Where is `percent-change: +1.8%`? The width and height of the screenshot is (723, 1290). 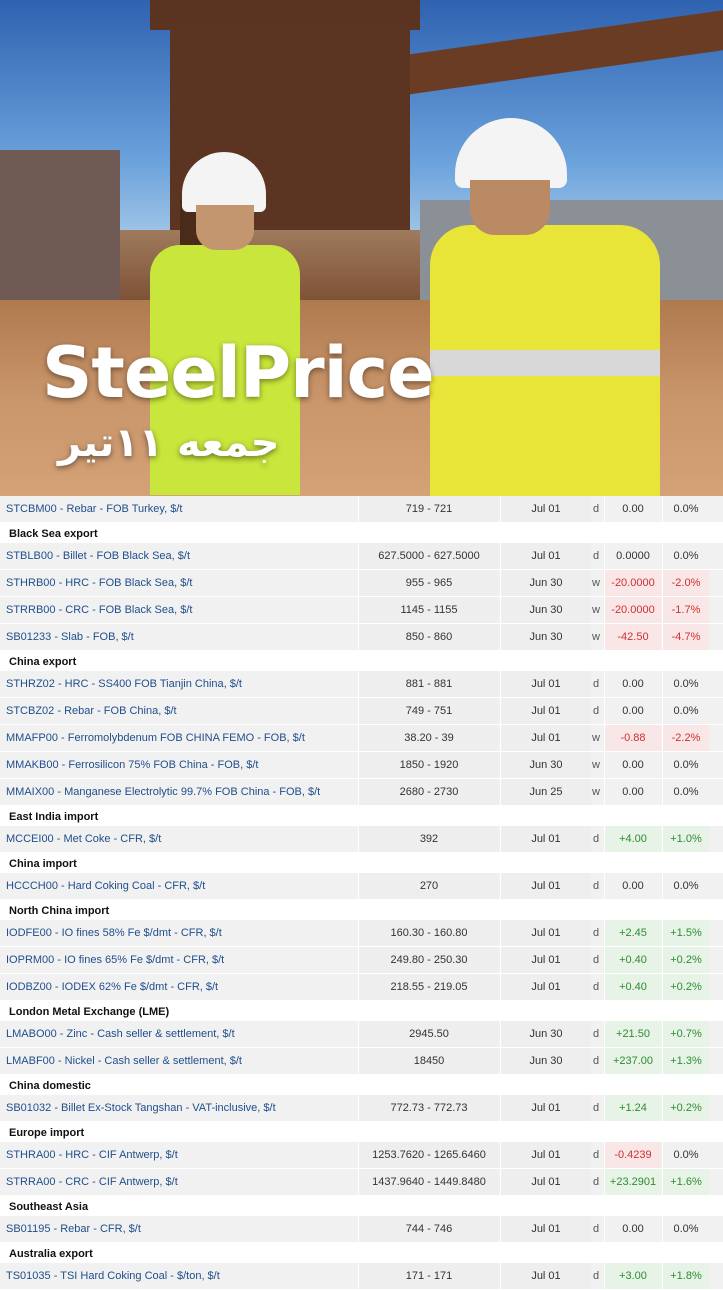
percent-change: +1.8% is located at coordinates (685, 1276).